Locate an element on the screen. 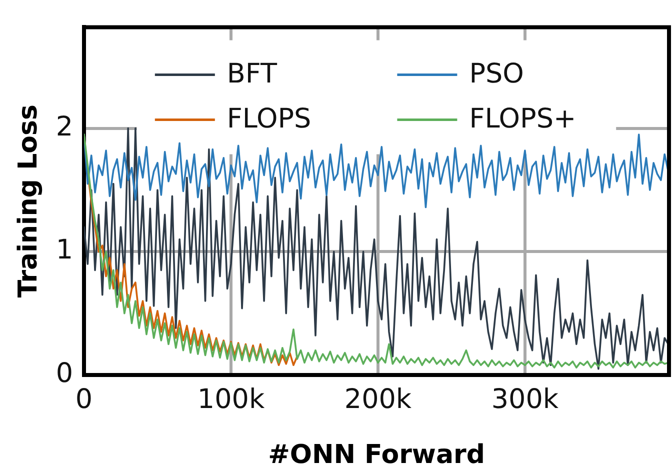  legend-label: PSO is located at coordinates (496, 74).